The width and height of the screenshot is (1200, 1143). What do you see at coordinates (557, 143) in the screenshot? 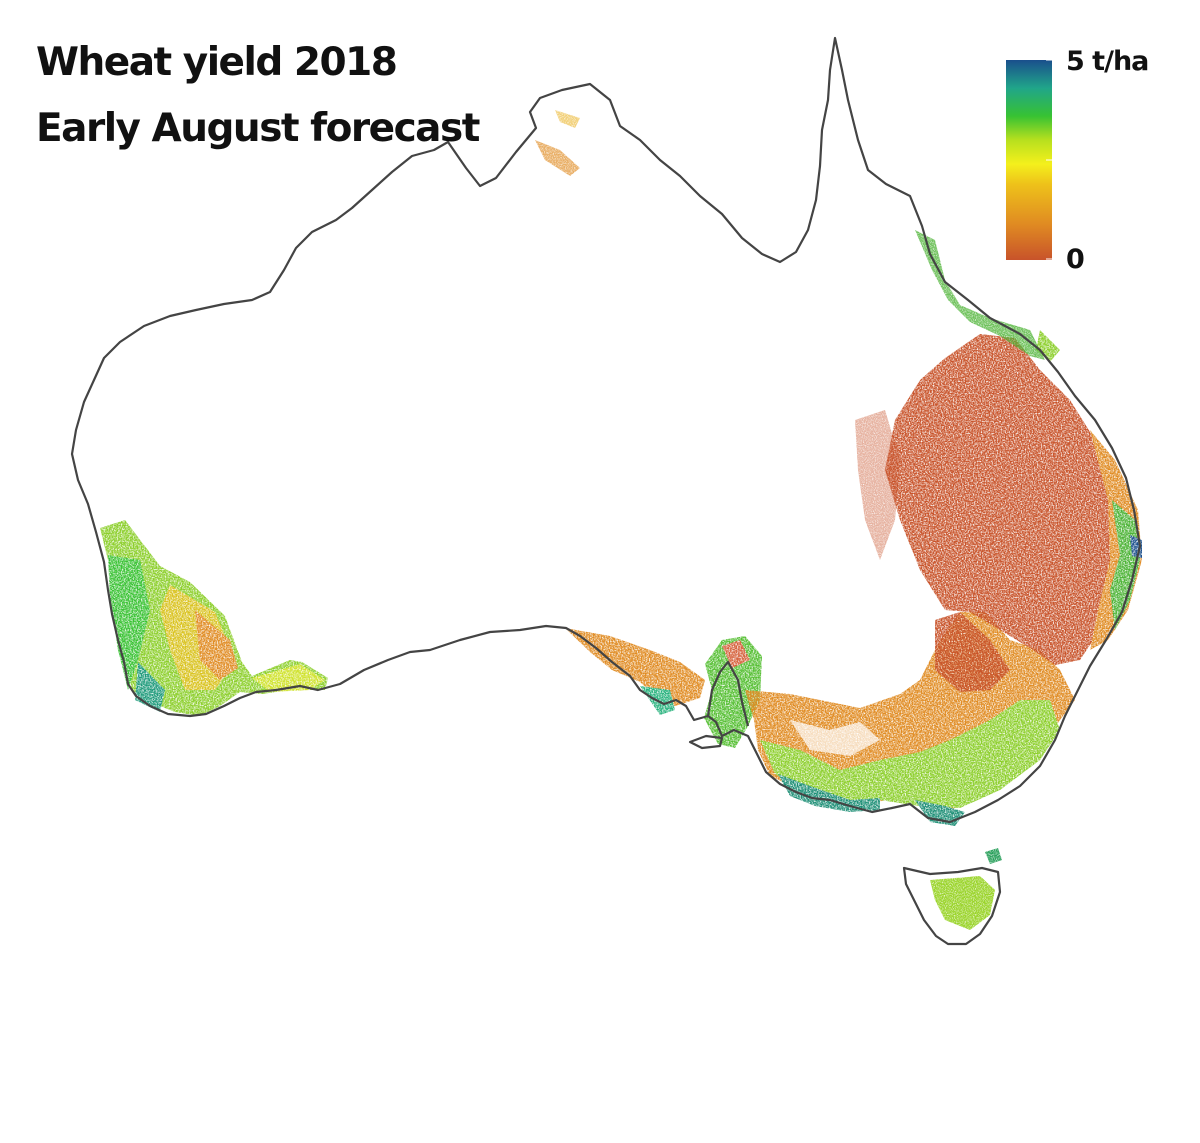
I see `region-top-end` at bounding box center [557, 143].